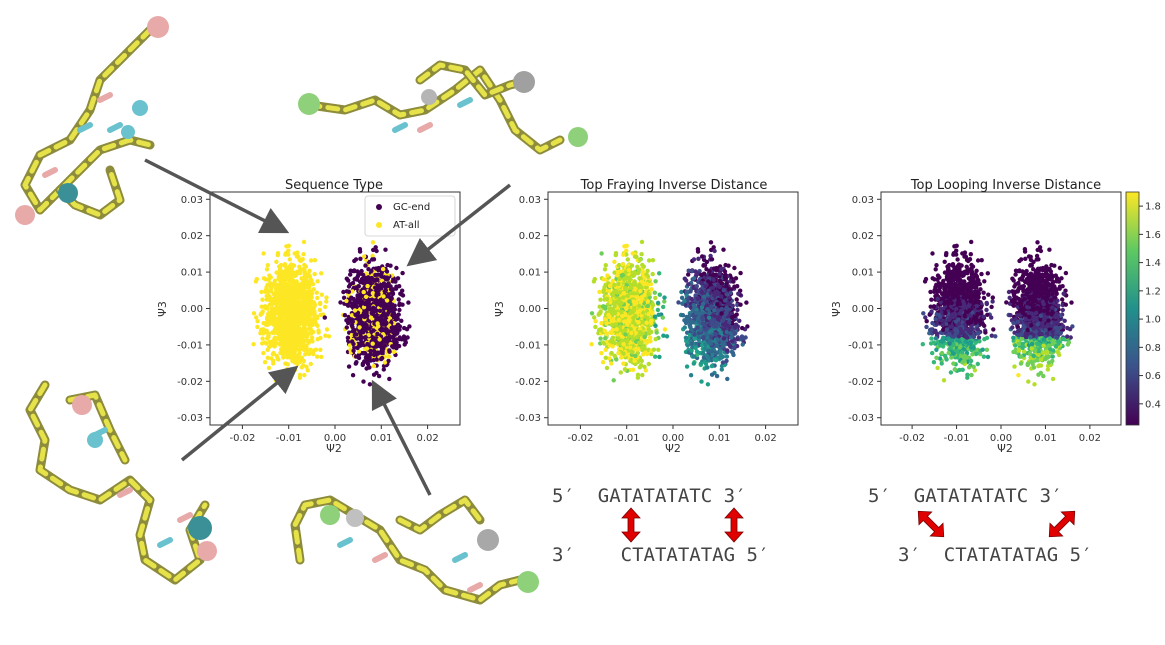  Describe the element at coordinates (242, 438) in the screenshot. I see `x-tick-label: -0.02` at that location.